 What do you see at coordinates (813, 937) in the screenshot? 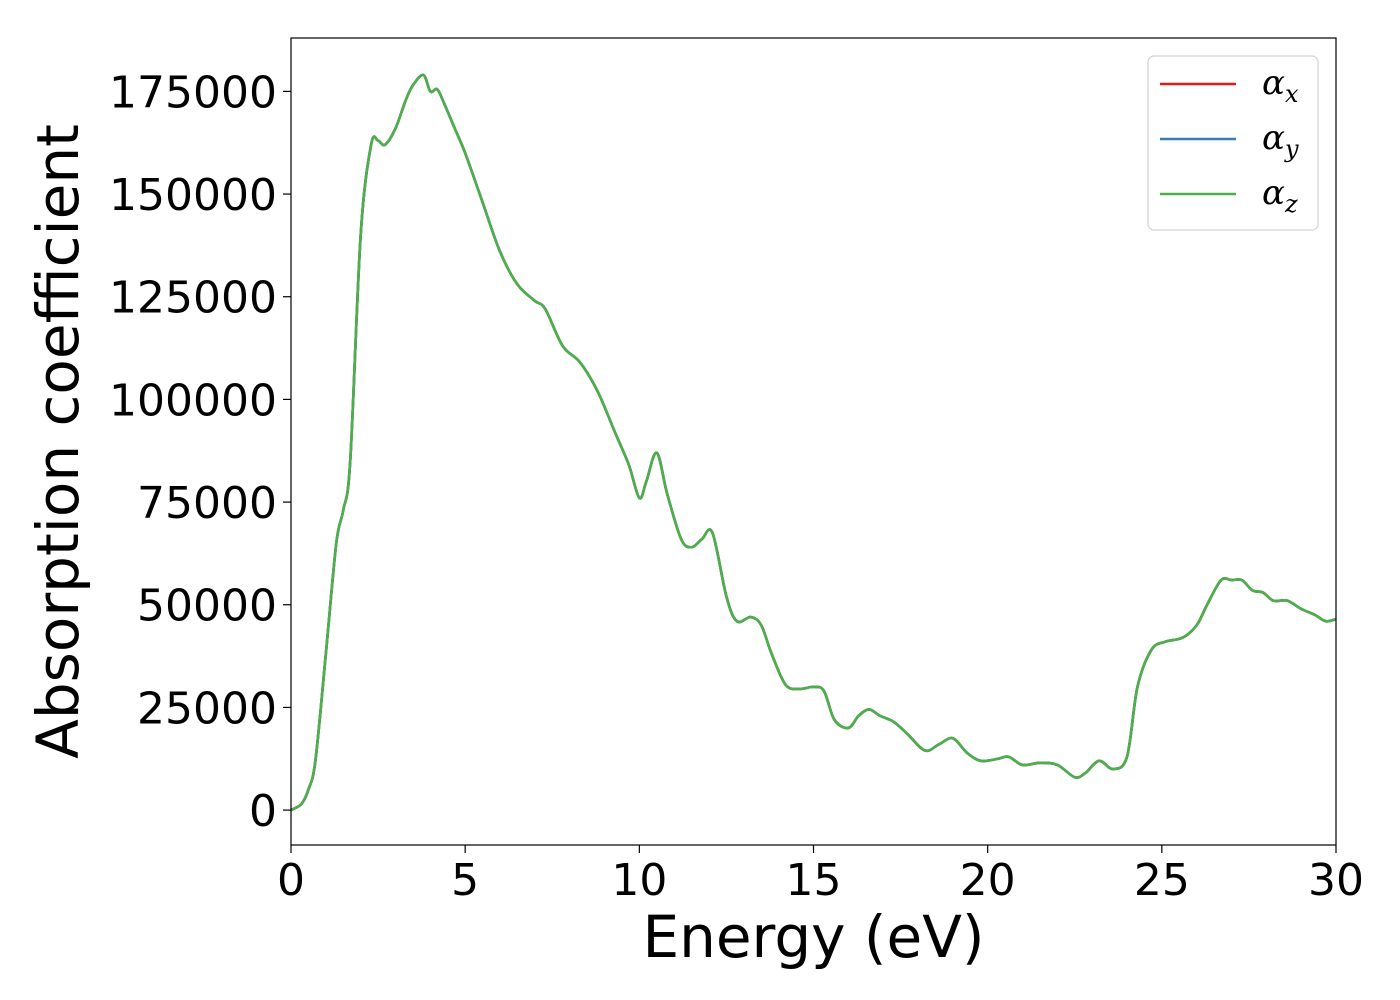
I see `x-axis-title: Energy (eV)` at bounding box center [813, 937].